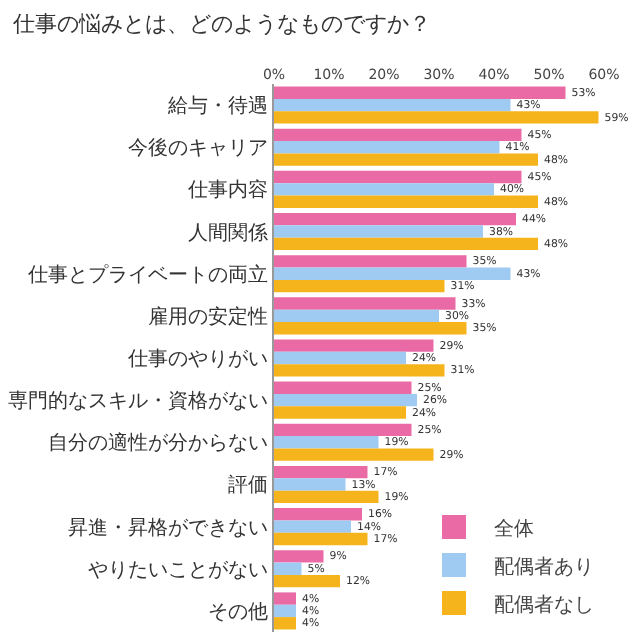 The image size is (640, 640). Describe the element at coordinates (148, 274) in the screenshot. I see `y-tick-label: 仕事とプライベートの両立` at that location.